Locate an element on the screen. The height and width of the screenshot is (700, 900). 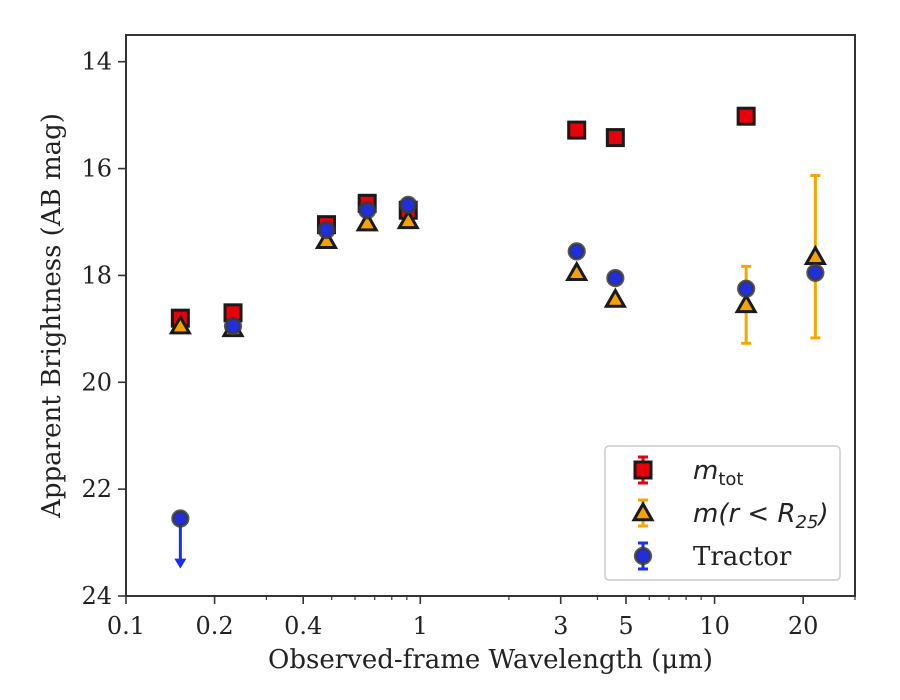
y-tick-label: 14 is located at coordinates (96, 62).